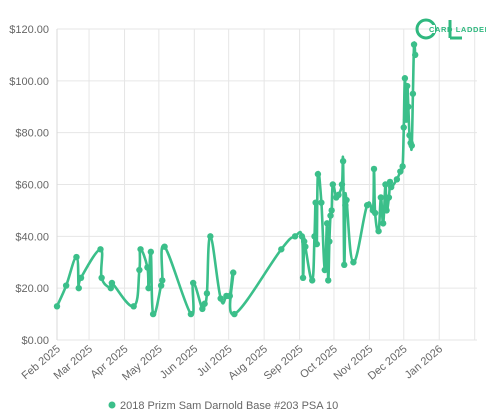  I want to click on y-tick-label: $40.00, so click(32, 237).